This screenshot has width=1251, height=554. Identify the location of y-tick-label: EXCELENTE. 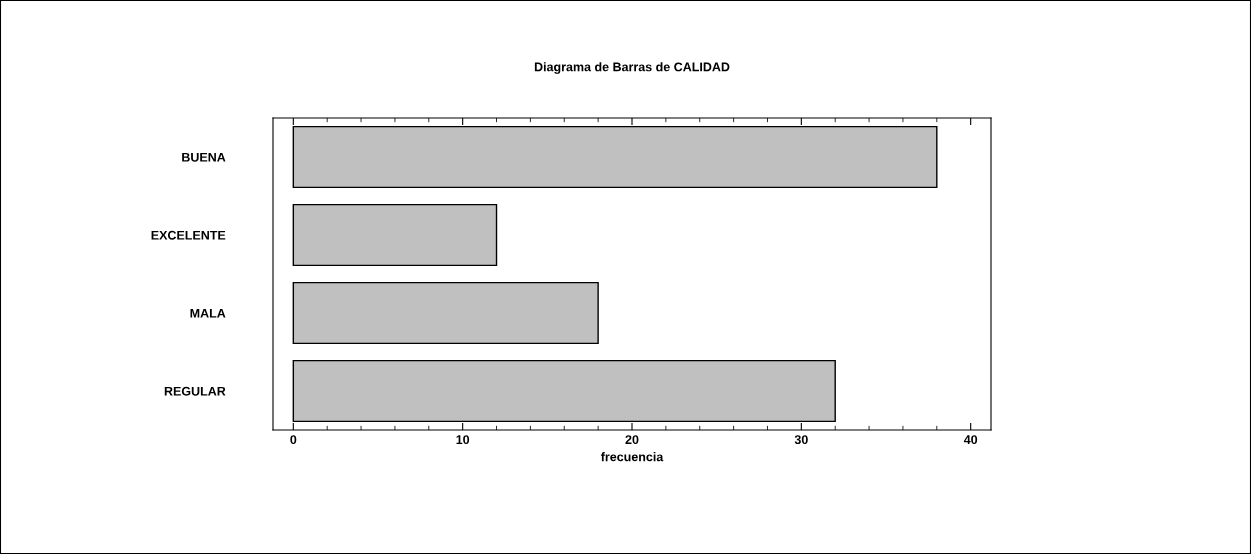
(188, 235).